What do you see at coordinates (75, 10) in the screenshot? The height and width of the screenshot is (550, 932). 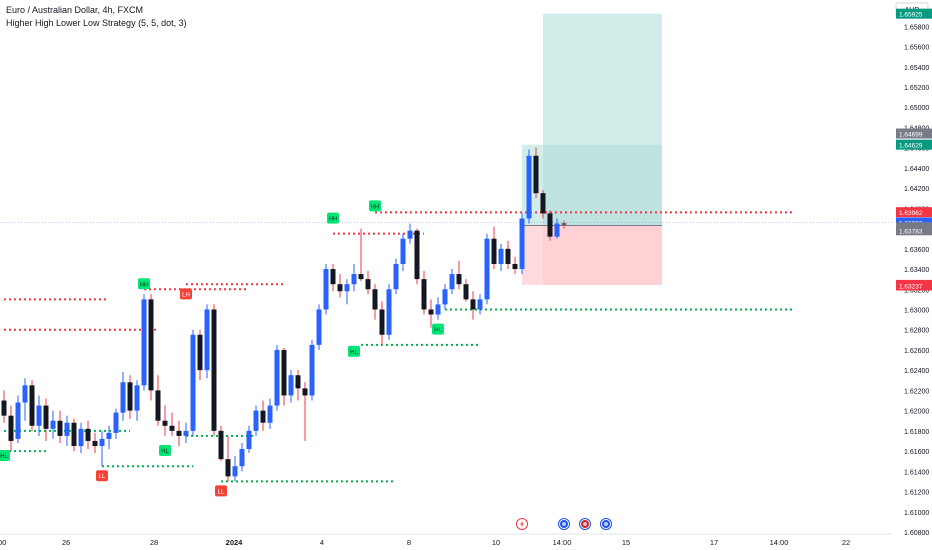 I see `symbol-title: Euro / Australian Dollar, 4h, FXCM` at bounding box center [75, 10].